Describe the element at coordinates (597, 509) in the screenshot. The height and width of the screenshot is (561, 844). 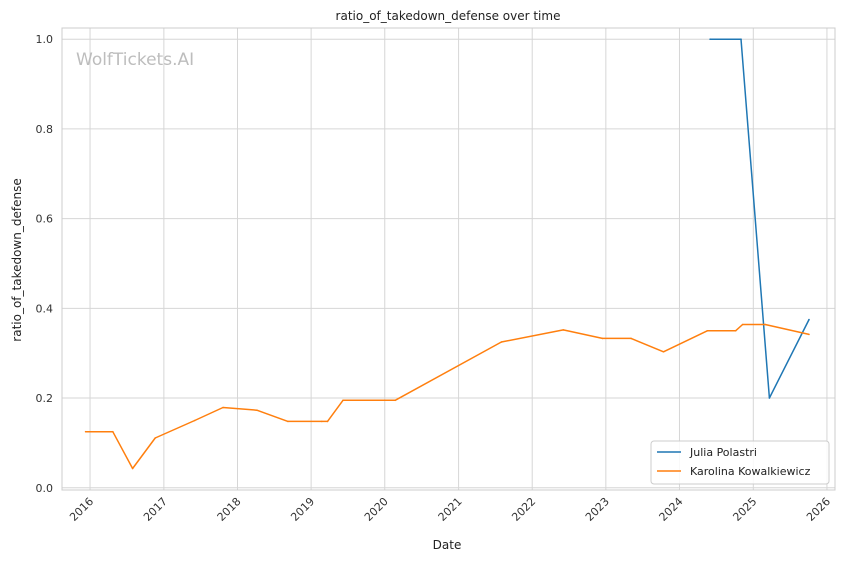
I see `x-tick-label: 2023` at that location.